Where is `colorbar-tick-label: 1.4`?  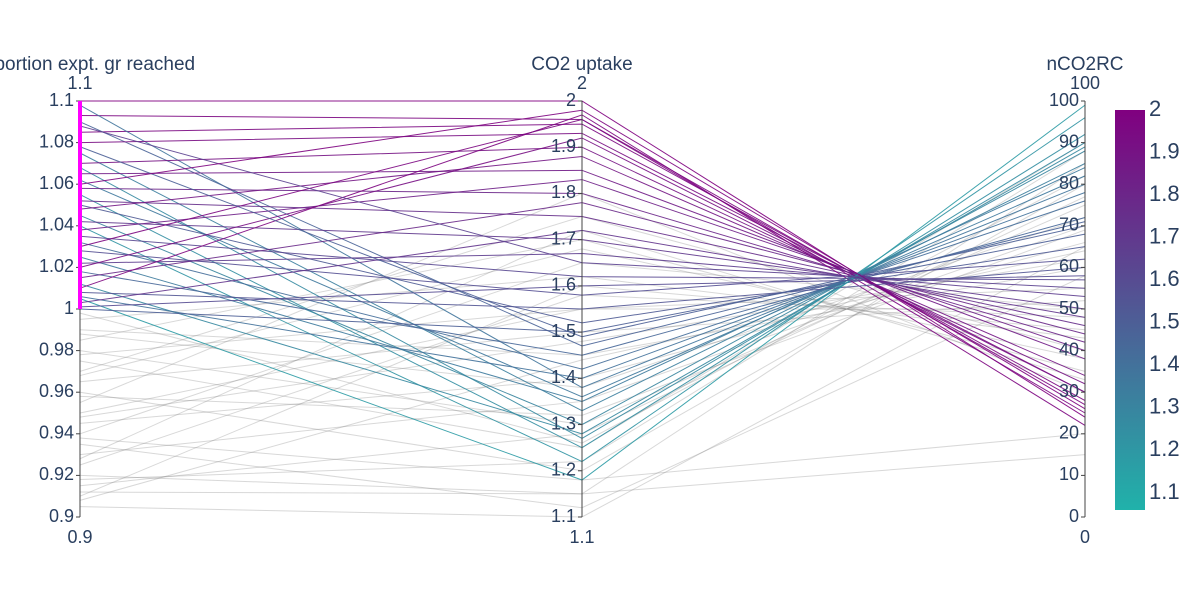 colorbar-tick-label: 1.4 is located at coordinates (1164, 363).